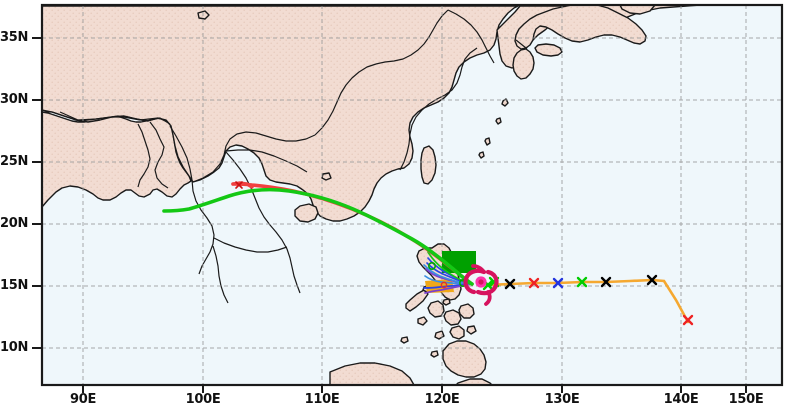  I want to click on border-china-vietnam, so click(266, 161).